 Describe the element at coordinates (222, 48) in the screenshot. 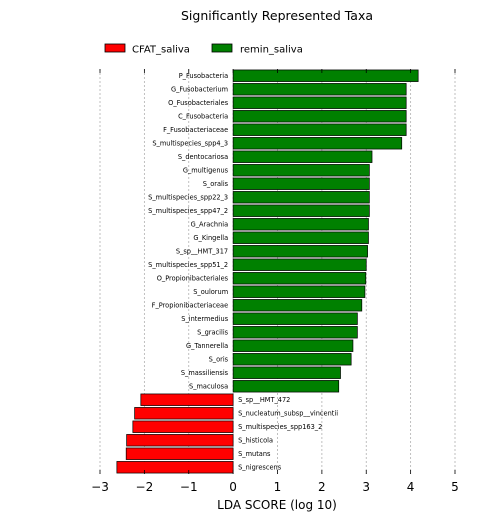

I see `legend-swatch-remin` at that location.